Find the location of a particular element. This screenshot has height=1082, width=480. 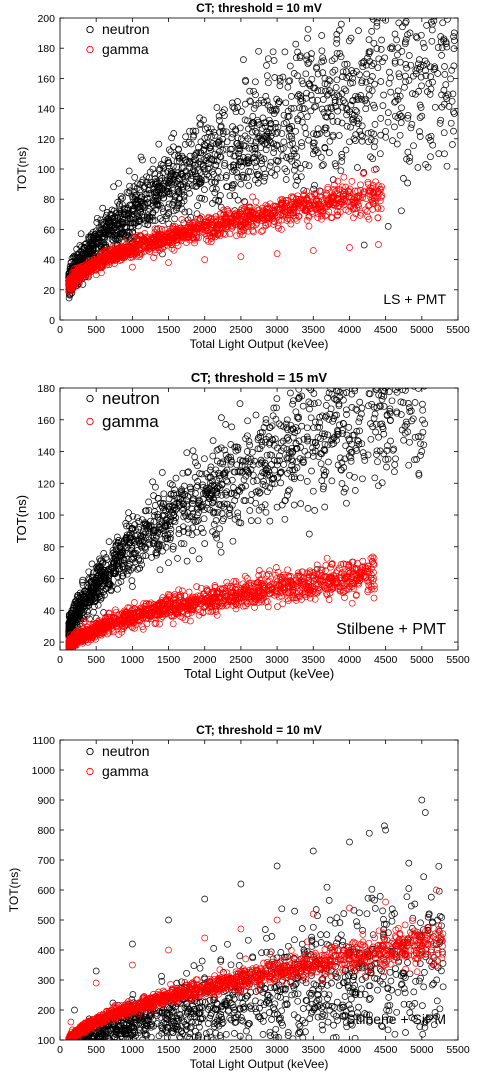

x-tick-label: 2000 is located at coordinates (205, 330).